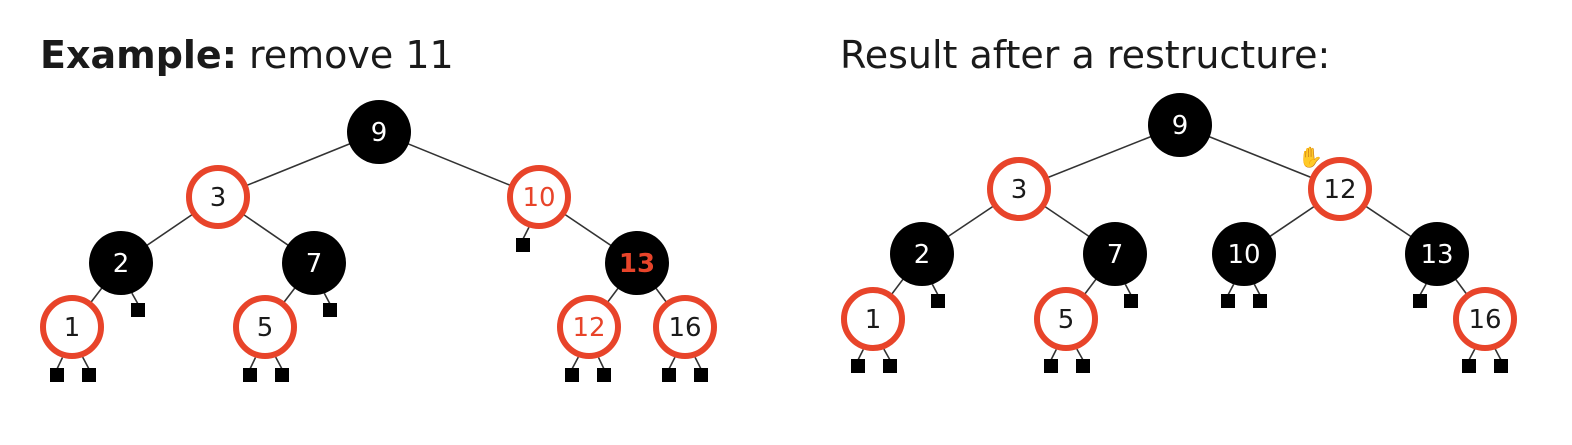 The image size is (1572, 445). Describe the element at coordinates (247, 55) in the screenshot. I see `left-title: Example: remove 11` at that location.